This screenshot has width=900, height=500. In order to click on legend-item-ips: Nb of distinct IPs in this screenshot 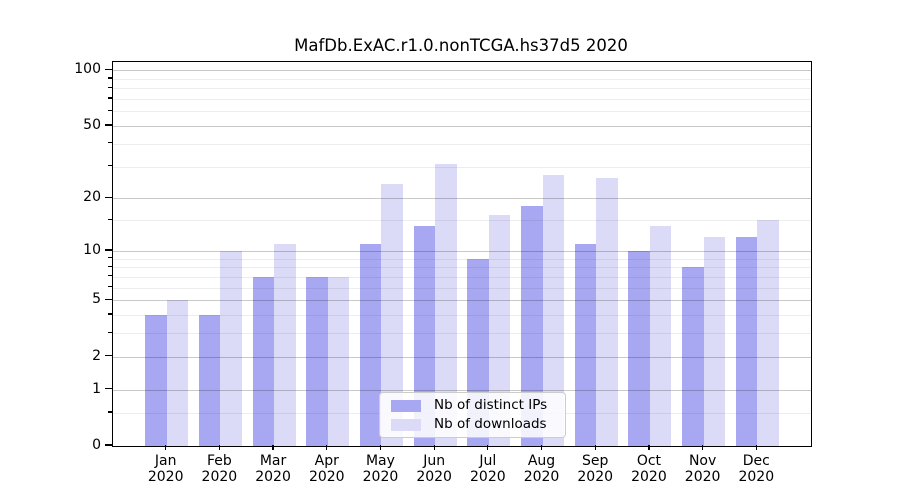, I will do `click(478, 405)`.